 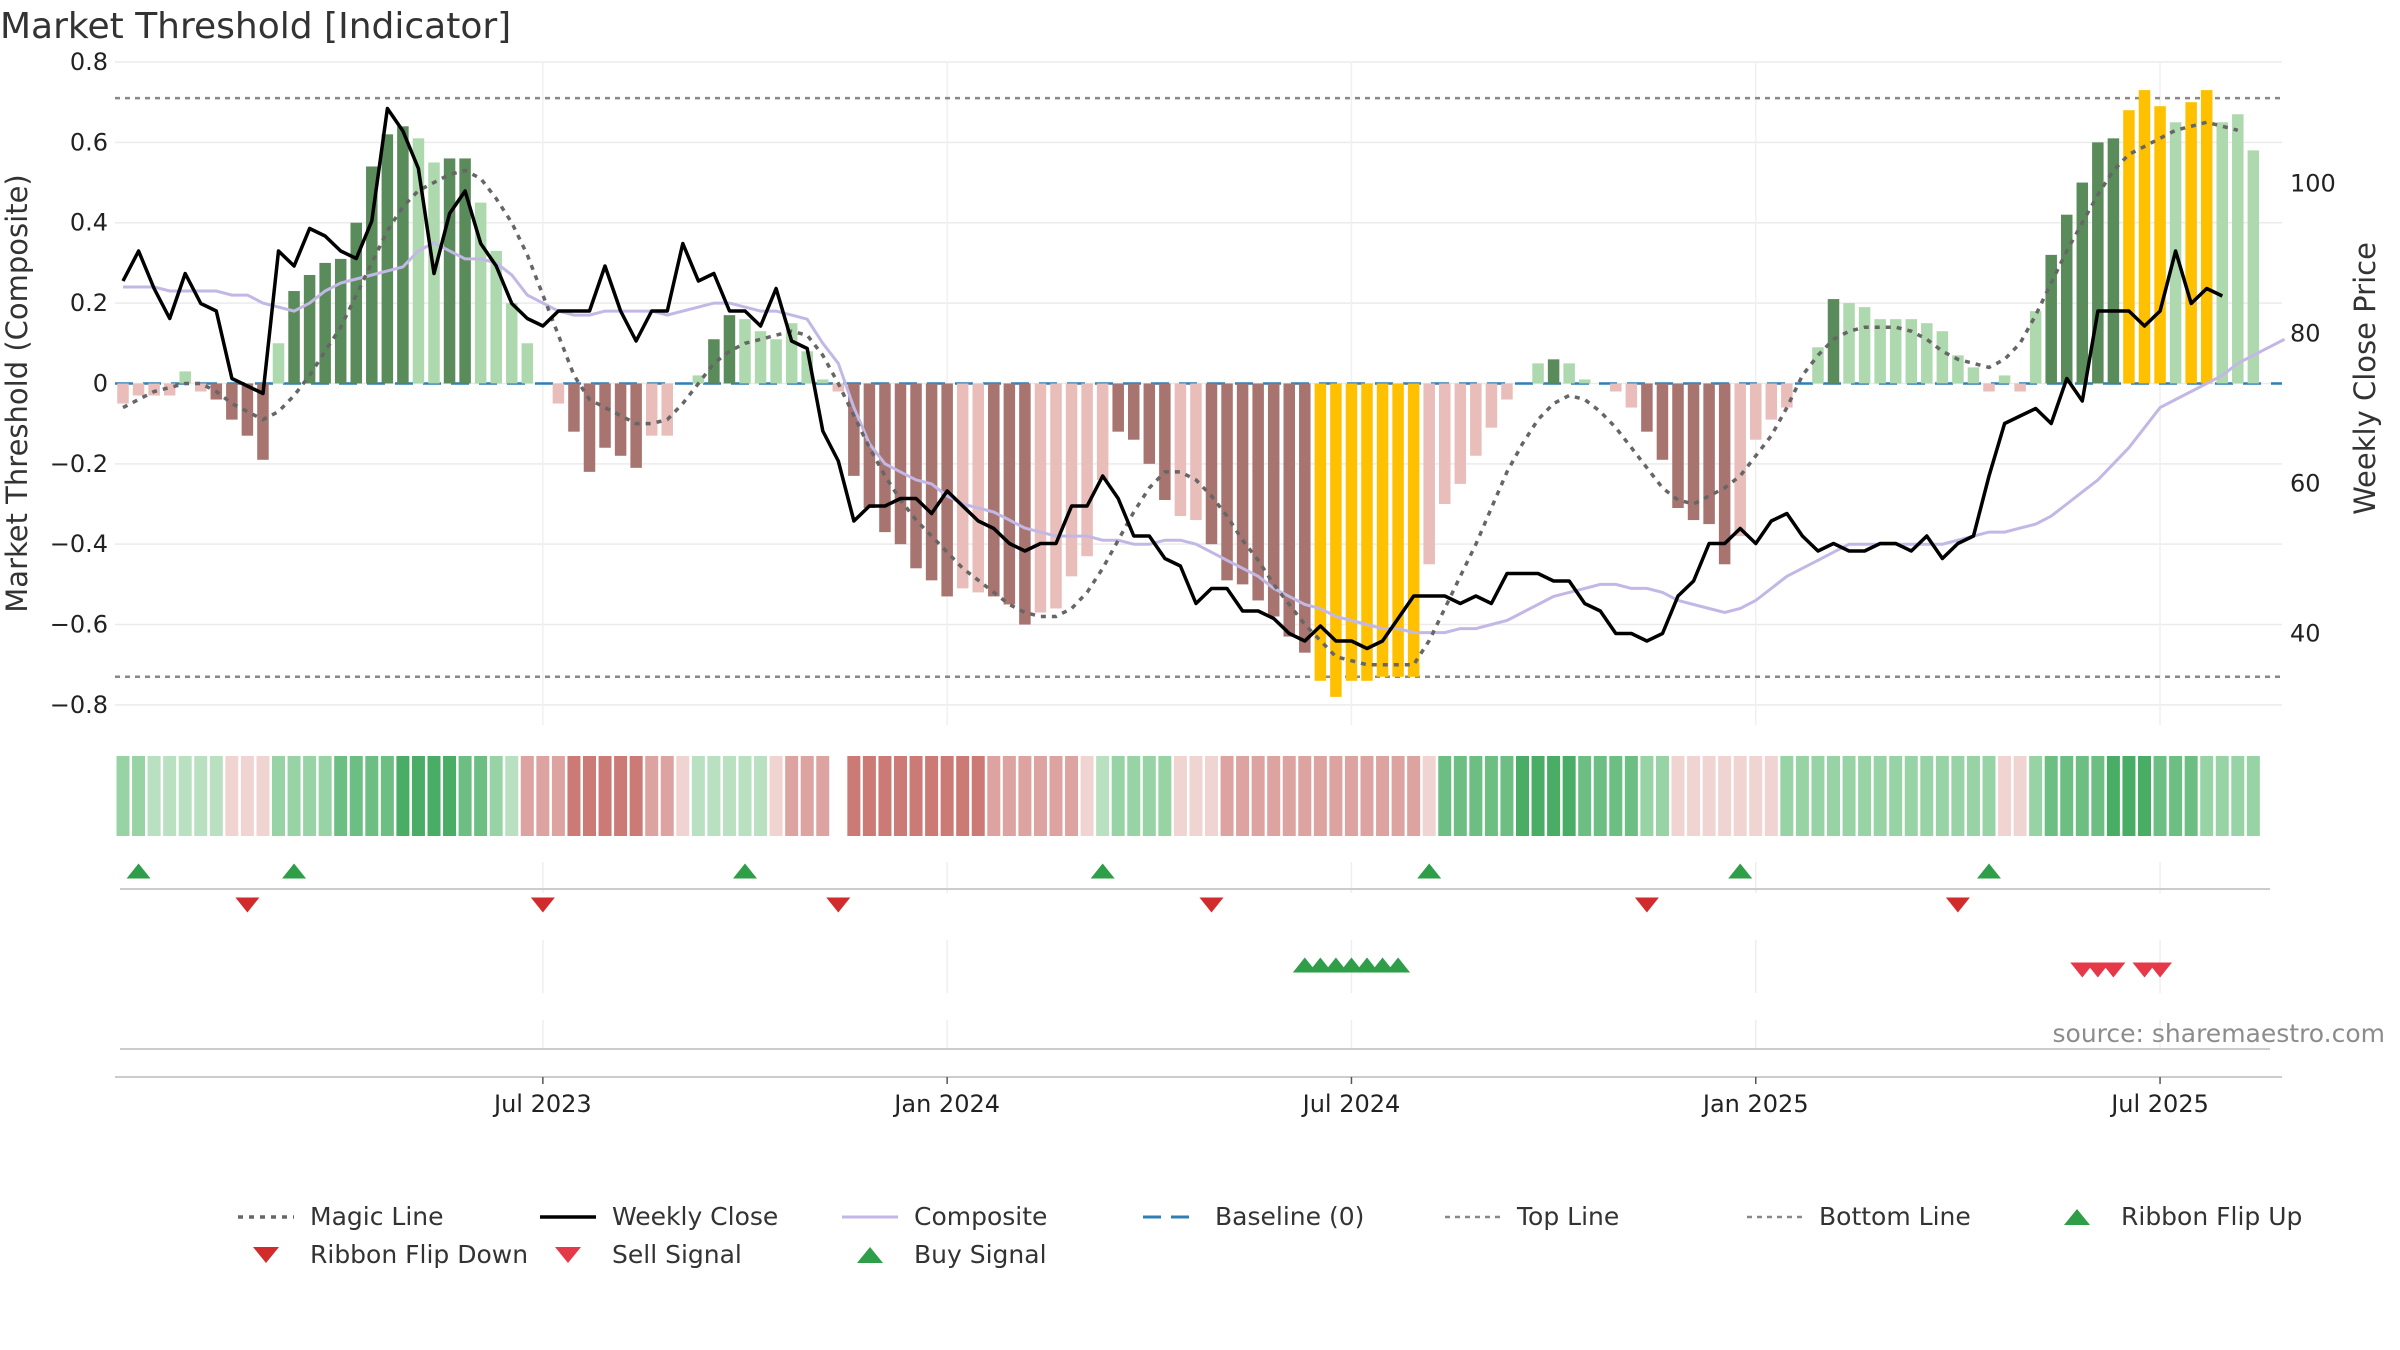 I want to click on legend-label-2: Composite, so click(x=980, y=1216).